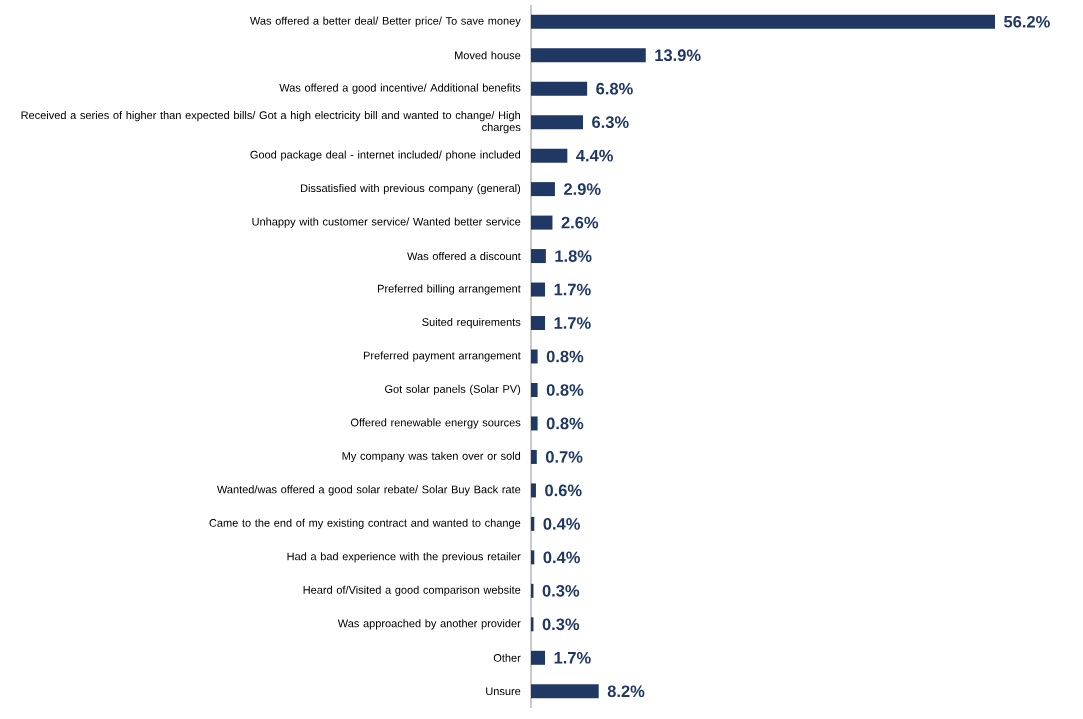  Describe the element at coordinates (582, 189) in the screenshot. I see `data-label: 2.9%` at that location.